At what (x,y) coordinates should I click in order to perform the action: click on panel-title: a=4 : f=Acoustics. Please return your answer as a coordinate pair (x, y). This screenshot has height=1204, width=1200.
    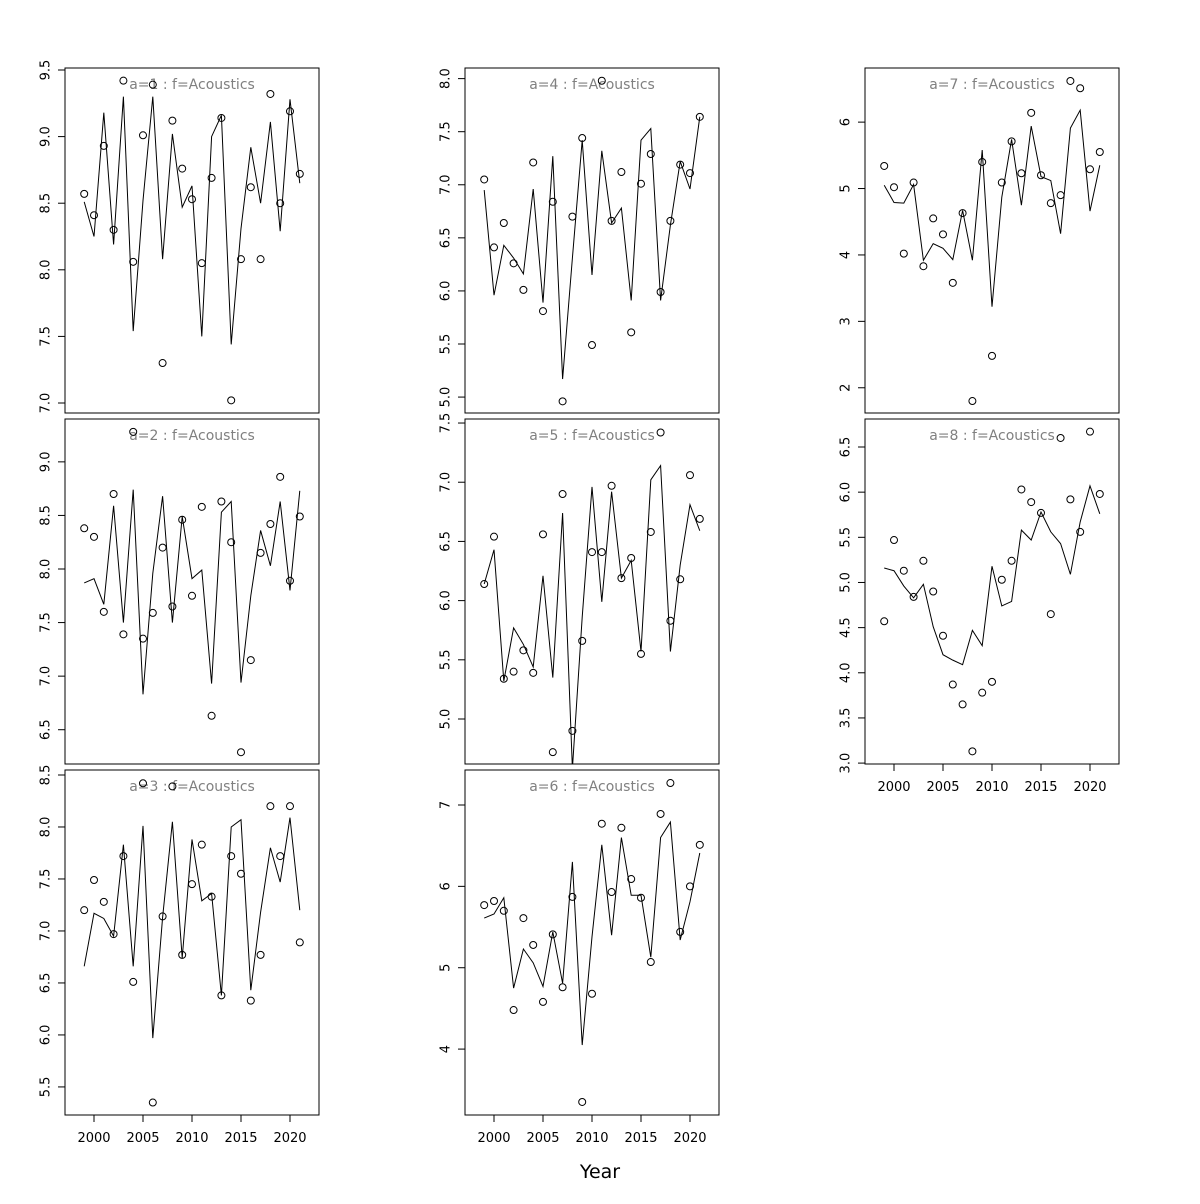
    Looking at the image, I should click on (592, 85).